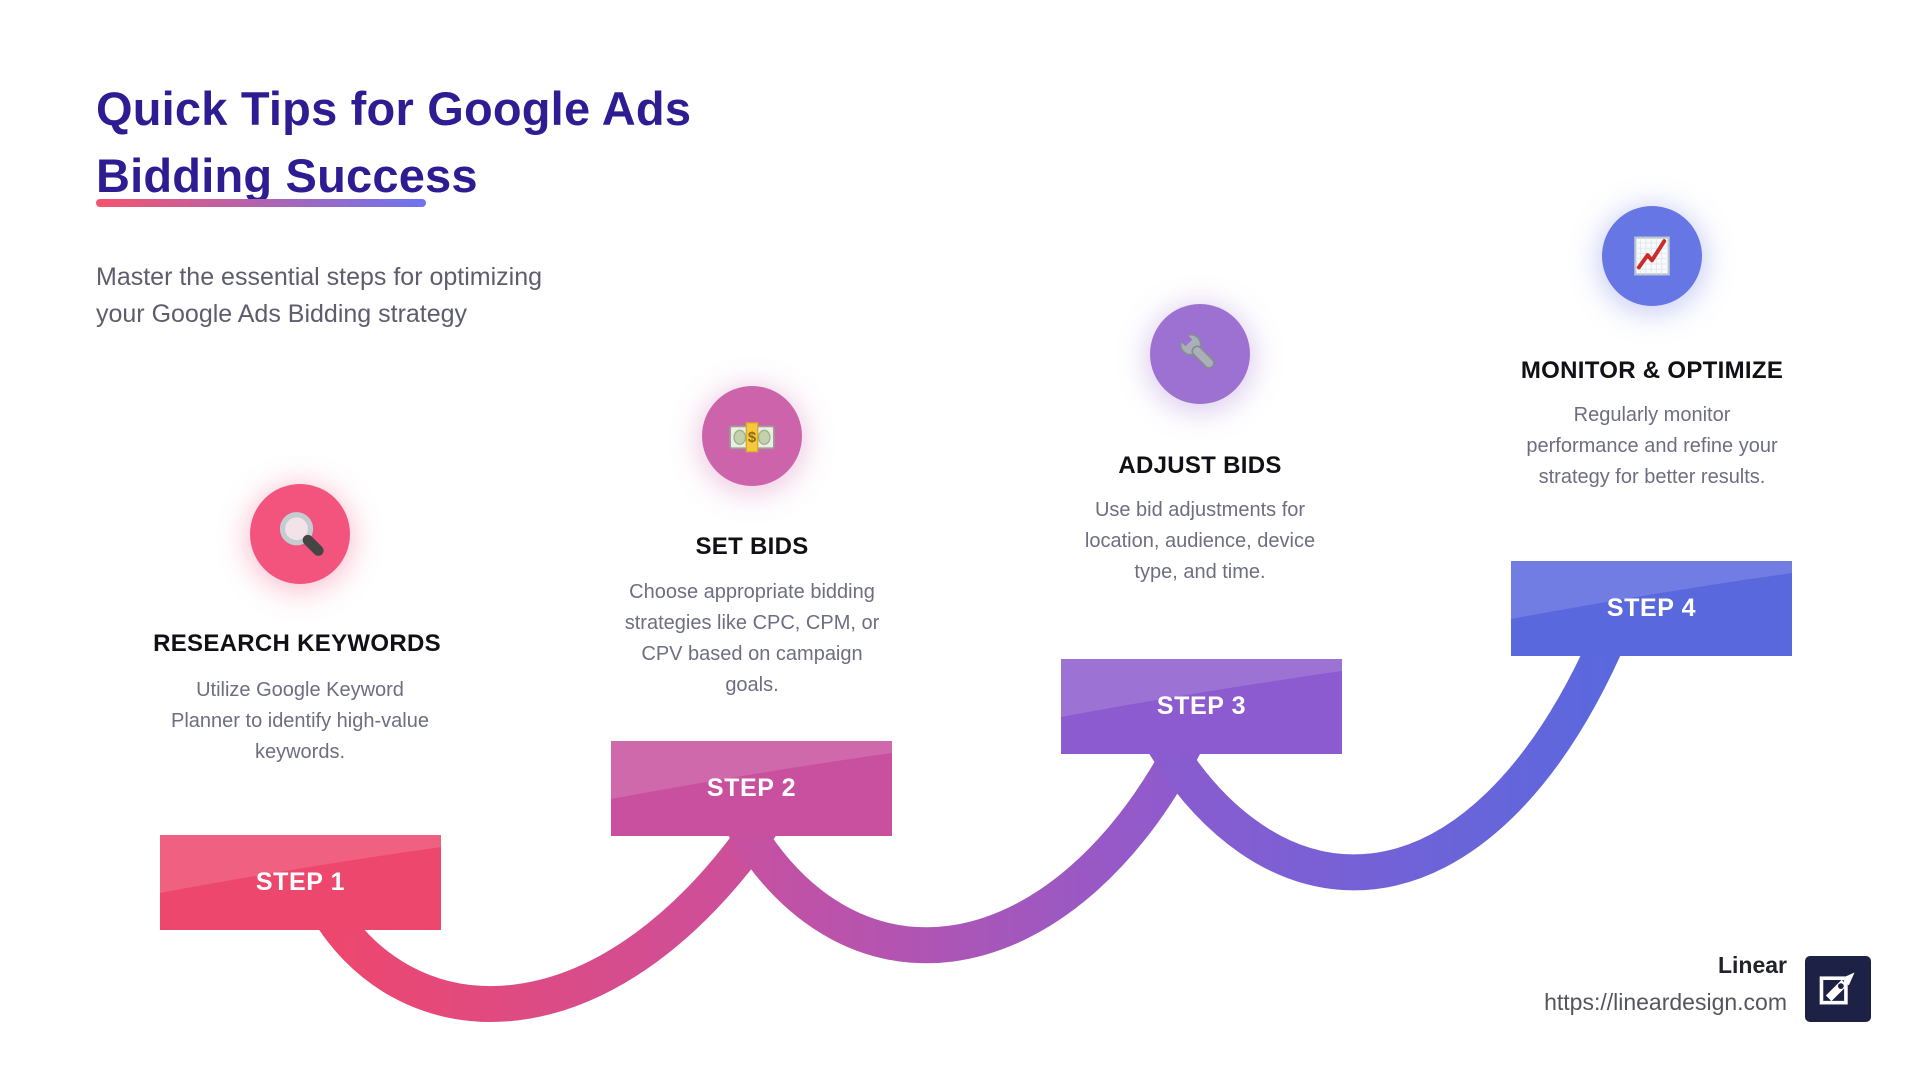 This screenshot has width=1920, height=1080. Describe the element at coordinates (1752, 965) in the screenshot. I see `footer-brand-name: Linear` at that location.